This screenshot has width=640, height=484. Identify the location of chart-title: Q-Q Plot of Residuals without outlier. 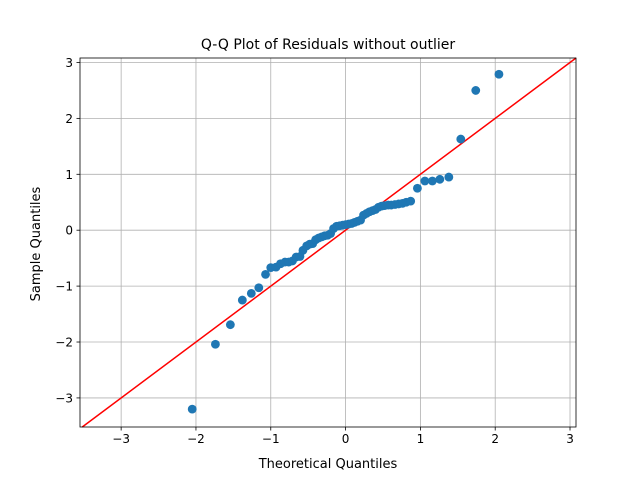
(328, 45).